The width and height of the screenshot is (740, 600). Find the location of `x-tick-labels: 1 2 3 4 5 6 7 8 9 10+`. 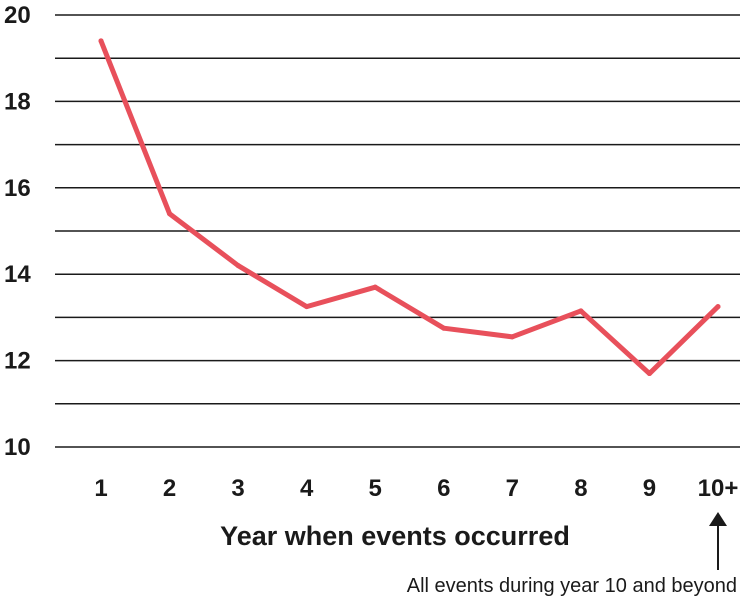

x-tick-labels: 1 2 3 4 5 6 7 8 9 10+ is located at coordinates (416, 488).